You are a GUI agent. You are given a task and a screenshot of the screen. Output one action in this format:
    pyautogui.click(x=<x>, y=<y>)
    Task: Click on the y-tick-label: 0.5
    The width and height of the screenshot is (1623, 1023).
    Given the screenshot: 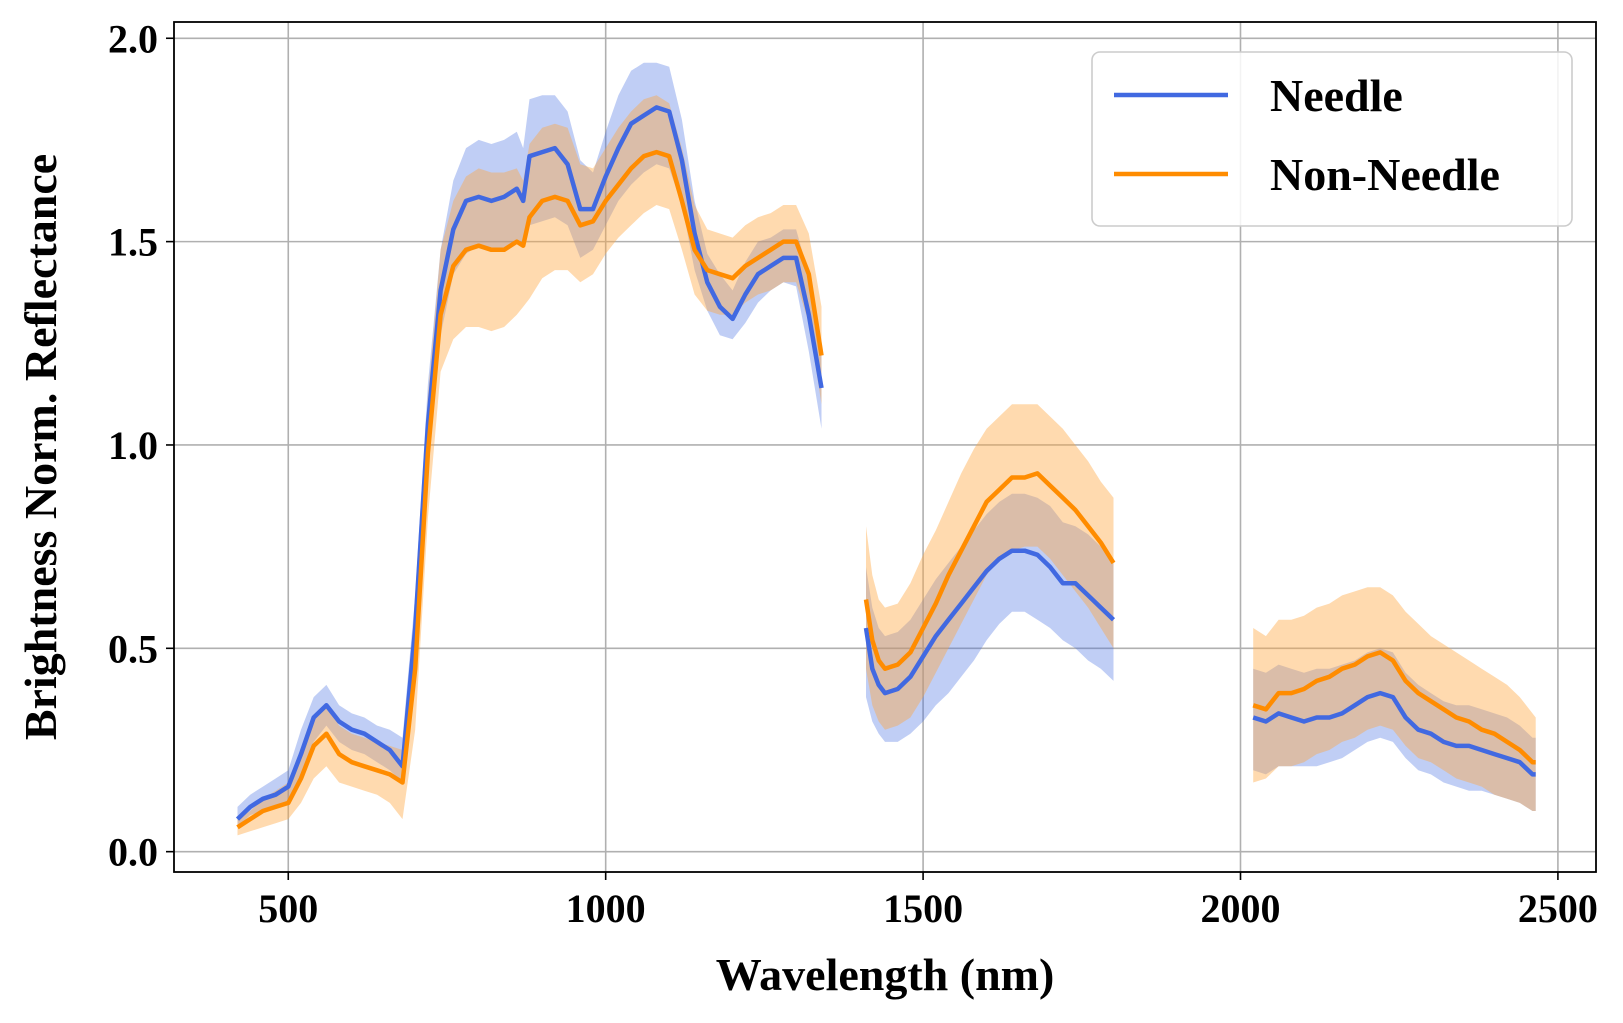 What is the action you would take?
    pyautogui.click(x=133, y=648)
    